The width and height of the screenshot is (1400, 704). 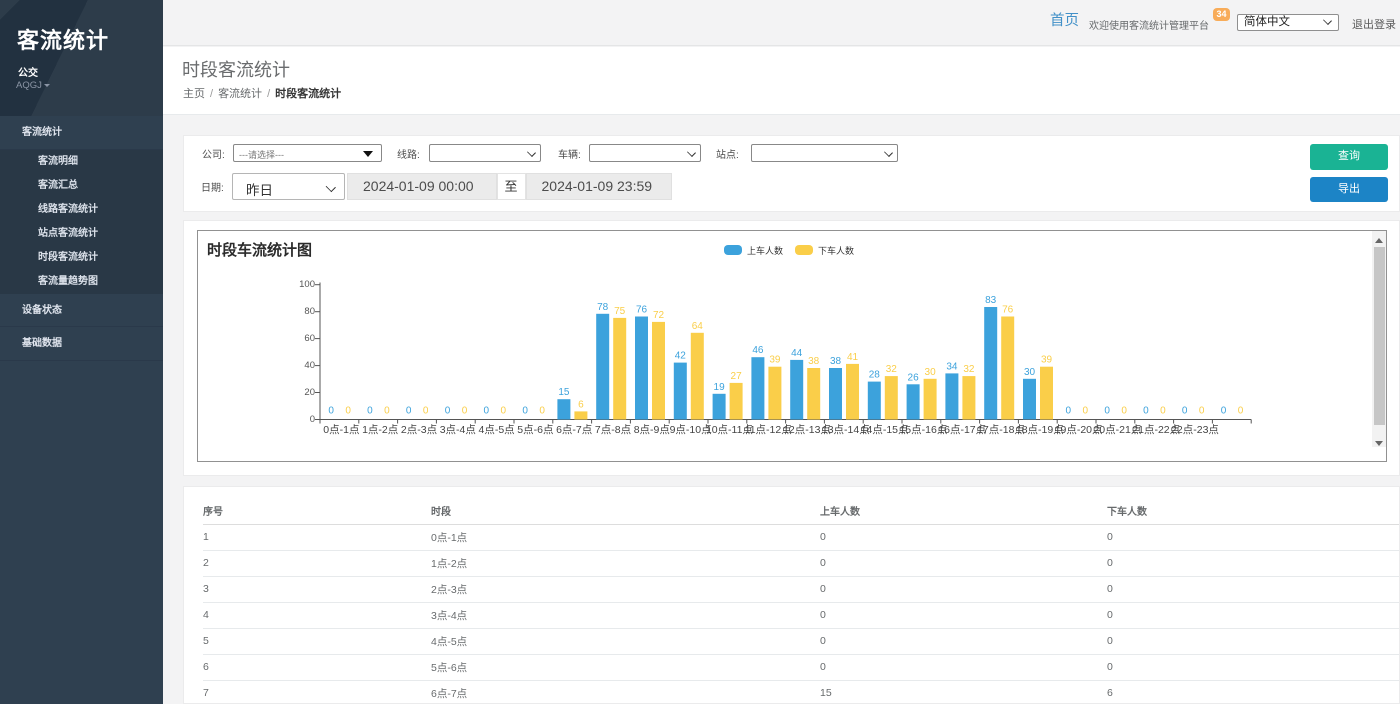 I want to click on svg-text: 1点-2点, so click(x=380, y=430).